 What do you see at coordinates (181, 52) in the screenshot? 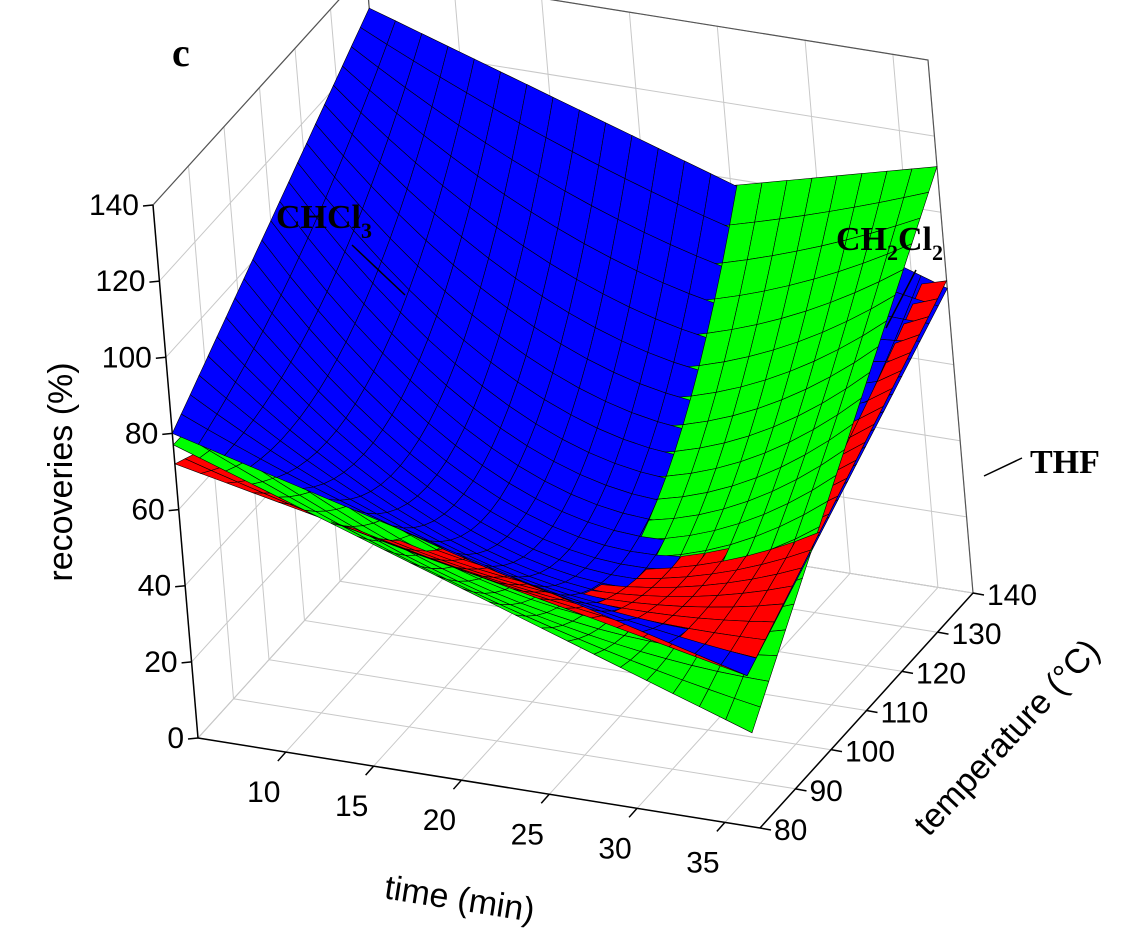
I see `panel-label: c` at bounding box center [181, 52].